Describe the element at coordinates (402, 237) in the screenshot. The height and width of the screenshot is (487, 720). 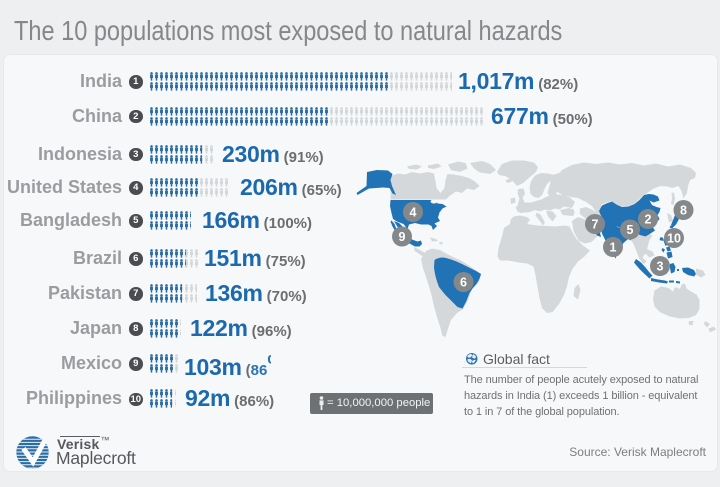
I see `svg-text: 9` at that location.